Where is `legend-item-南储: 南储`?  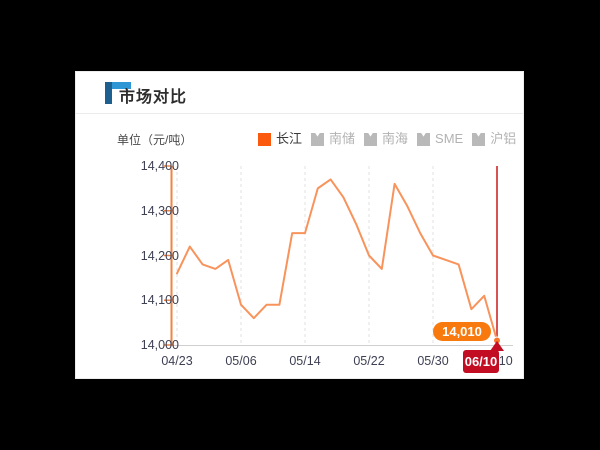
legend-item-南储: 南储 is located at coordinates (333, 139).